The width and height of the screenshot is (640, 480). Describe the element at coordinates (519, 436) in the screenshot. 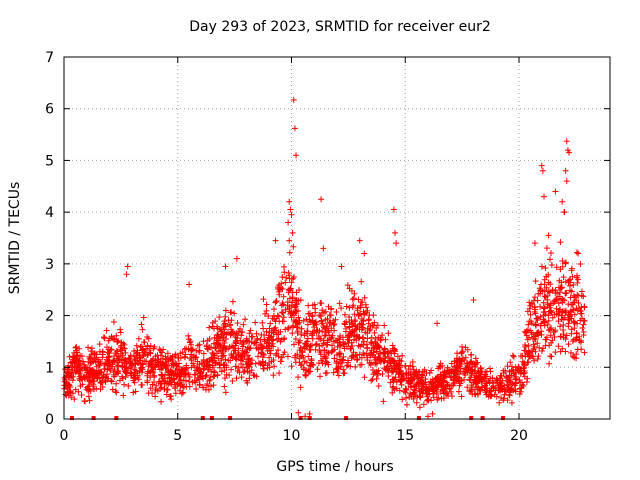

I see `x-tick-label: 20` at that location.